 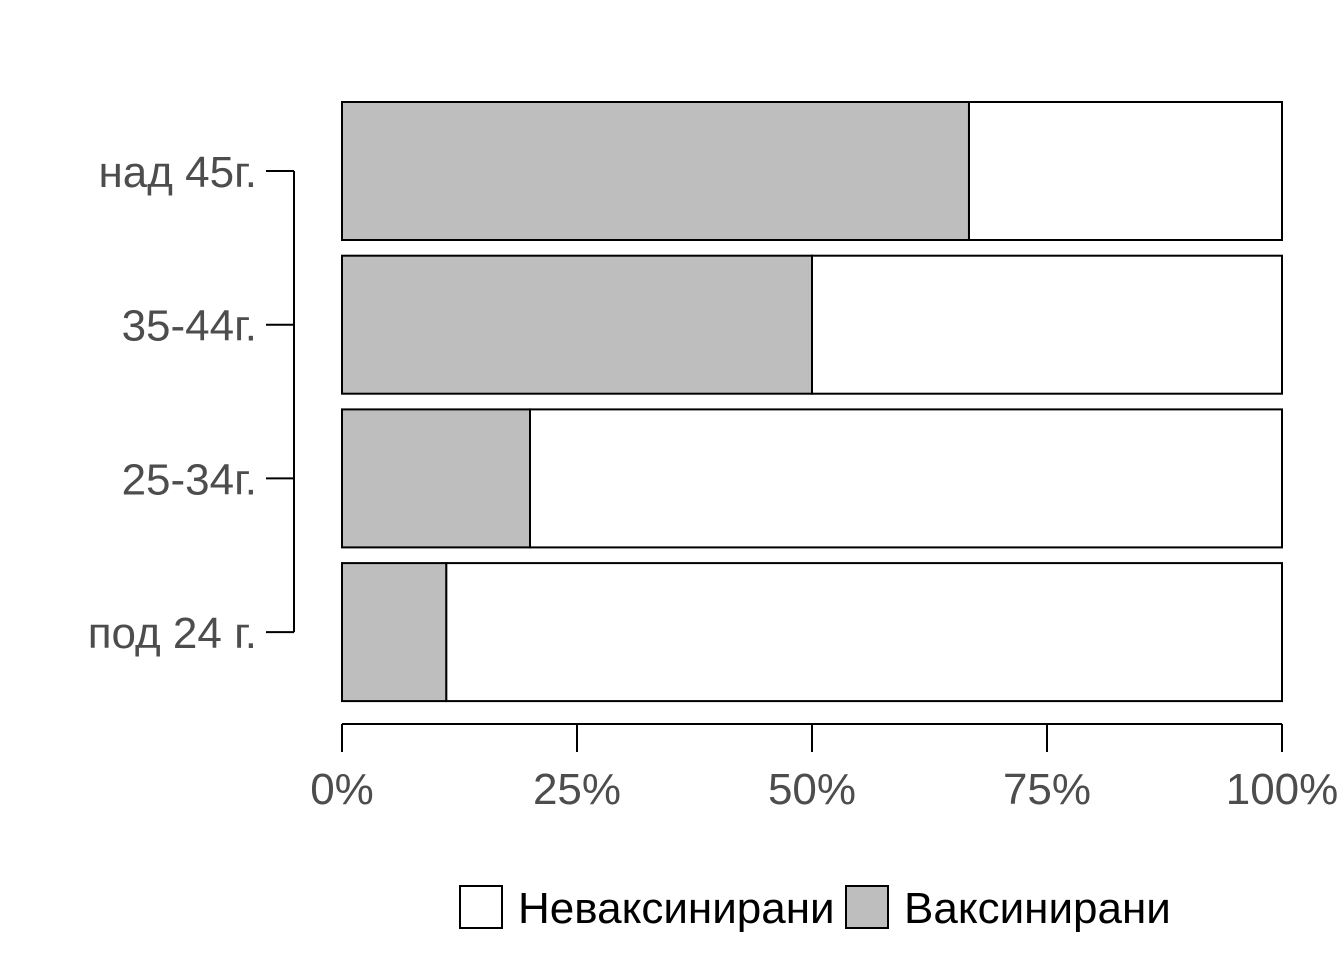 What do you see at coordinates (172, 633) in the screenshot?
I see `y-tick-label: под 24 г.` at bounding box center [172, 633].